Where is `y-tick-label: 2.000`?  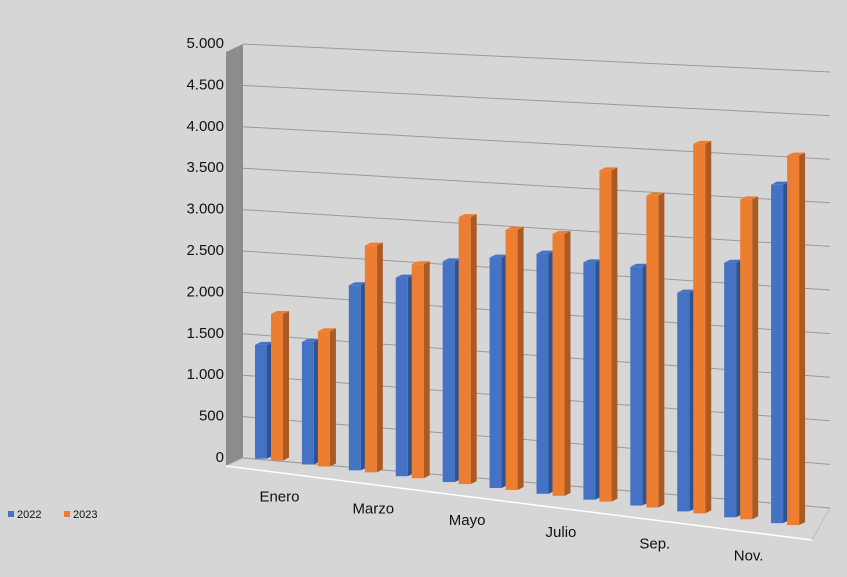 y-tick-label: 2.000 is located at coordinates (205, 291).